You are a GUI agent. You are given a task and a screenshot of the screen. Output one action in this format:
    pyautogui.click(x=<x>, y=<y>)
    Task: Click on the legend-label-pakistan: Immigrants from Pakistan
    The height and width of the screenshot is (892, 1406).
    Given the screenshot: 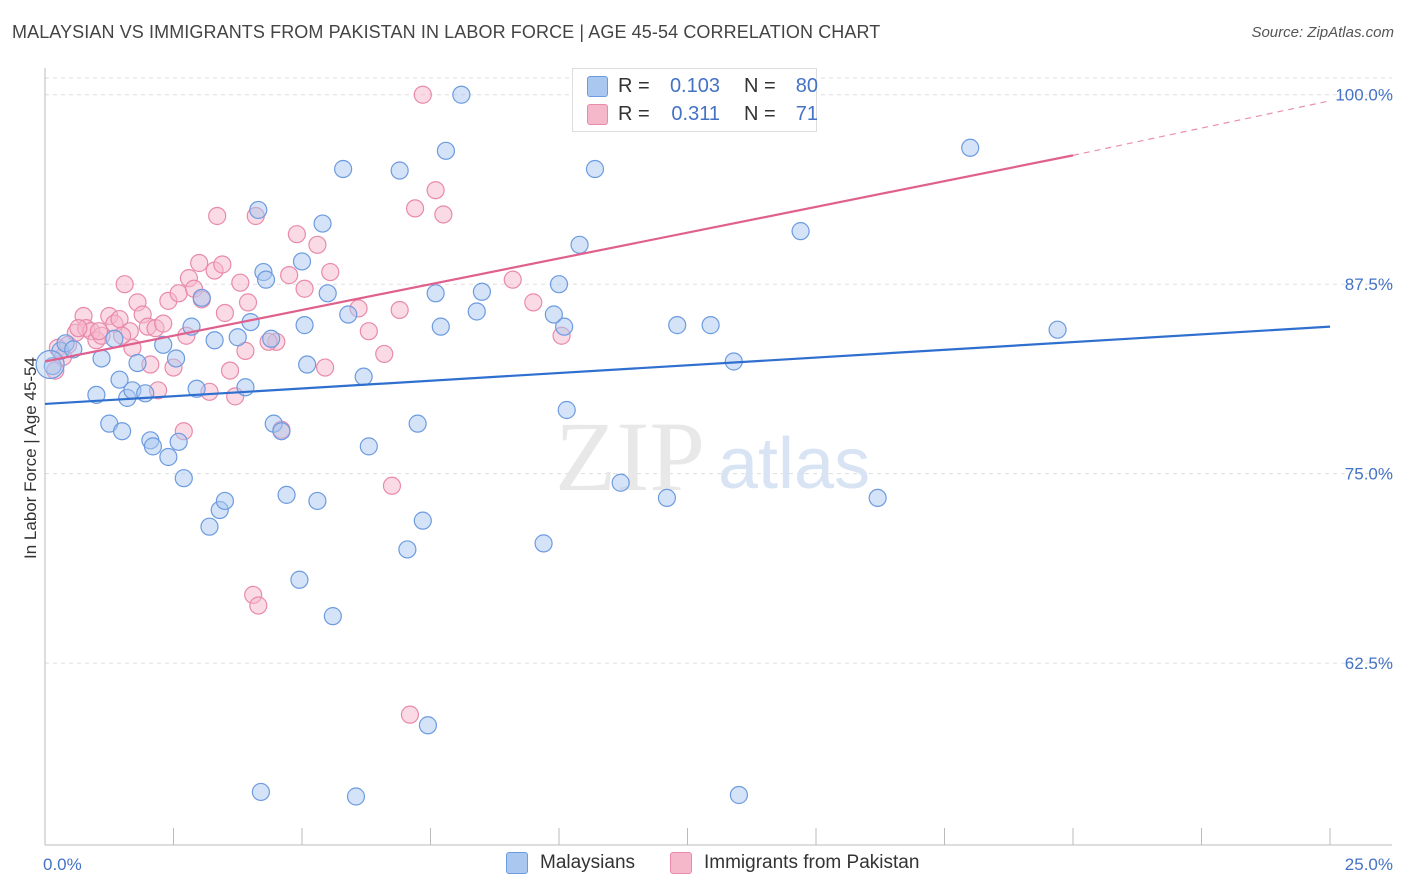 What is the action you would take?
    pyautogui.click(x=812, y=862)
    